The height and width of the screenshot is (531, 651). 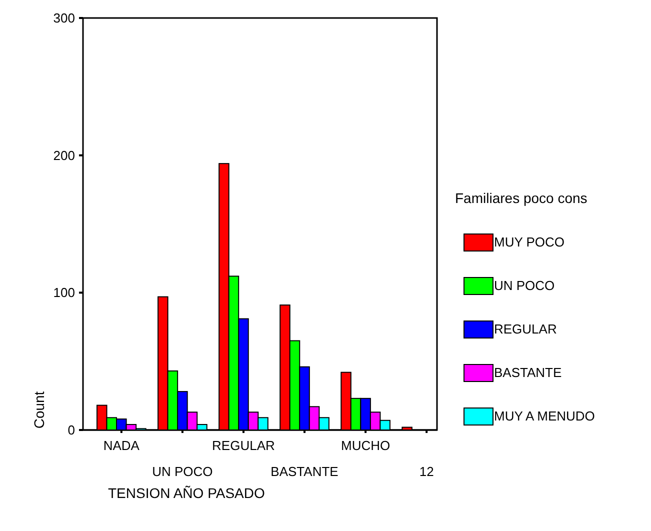 What do you see at coordinates (521, 198) in the screenshot?
I see `legend-title: Familiares poco cons` at bounding box center [521, 198].